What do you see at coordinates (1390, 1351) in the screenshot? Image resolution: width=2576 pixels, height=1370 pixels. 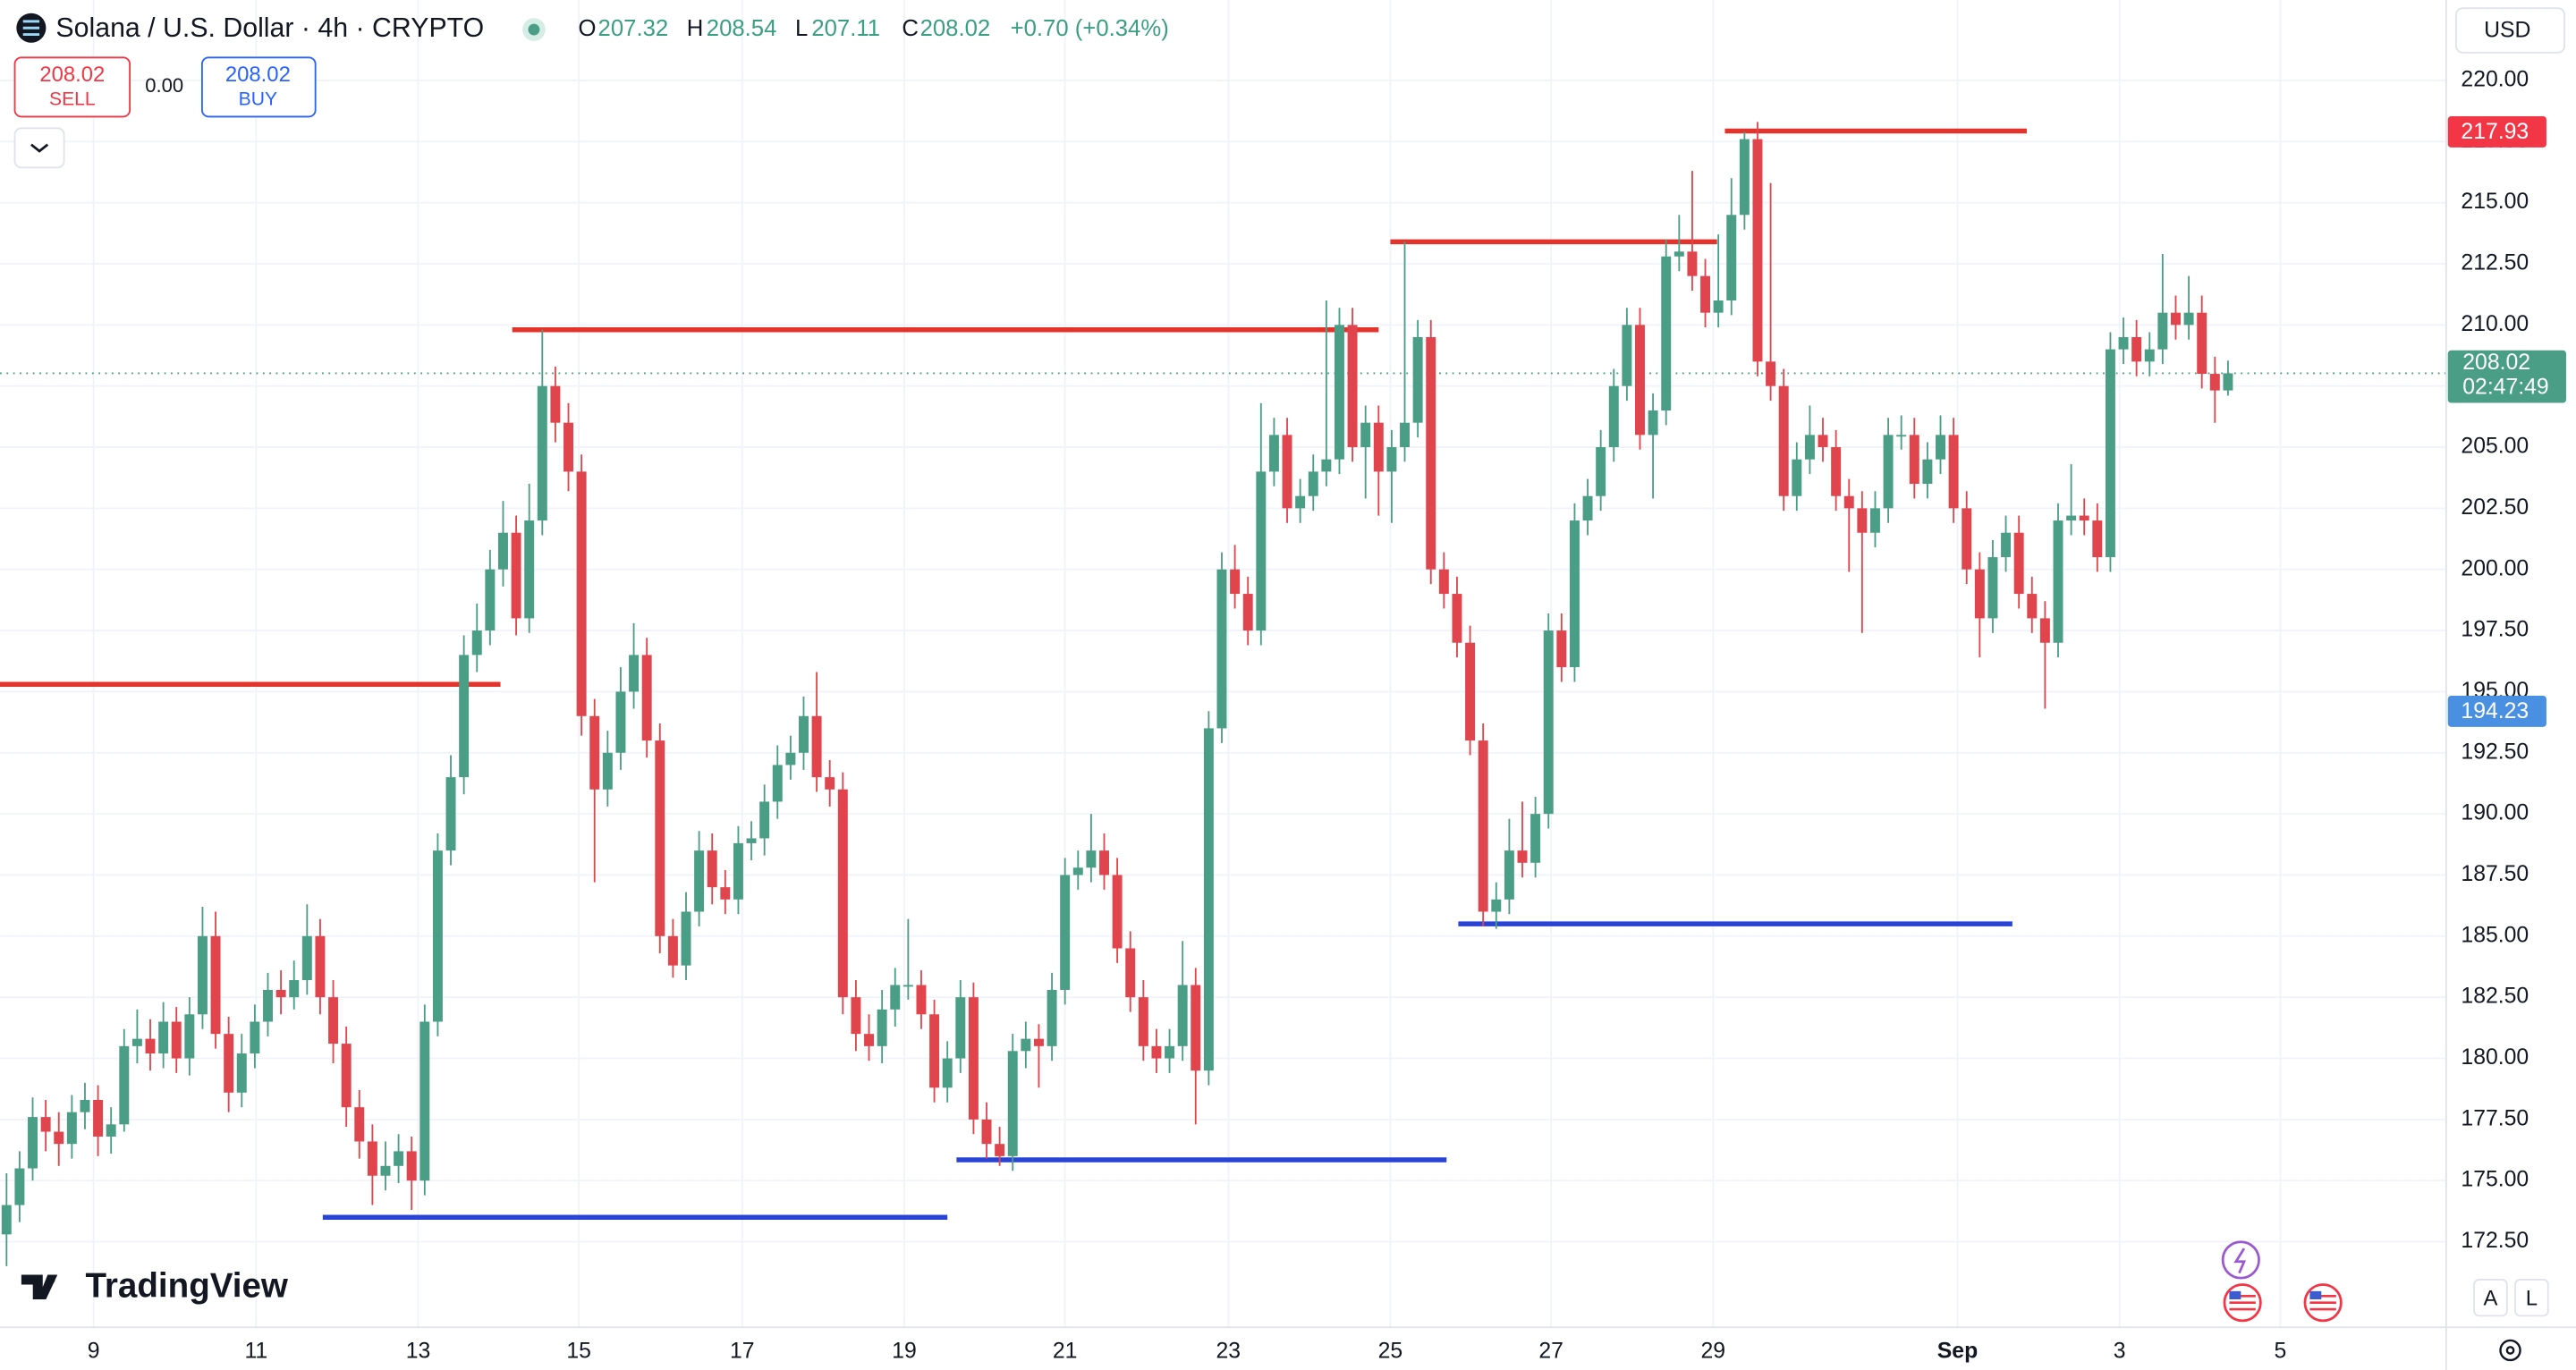 I see `x-tick-label: 25` at bounding box center [1390, 1351].